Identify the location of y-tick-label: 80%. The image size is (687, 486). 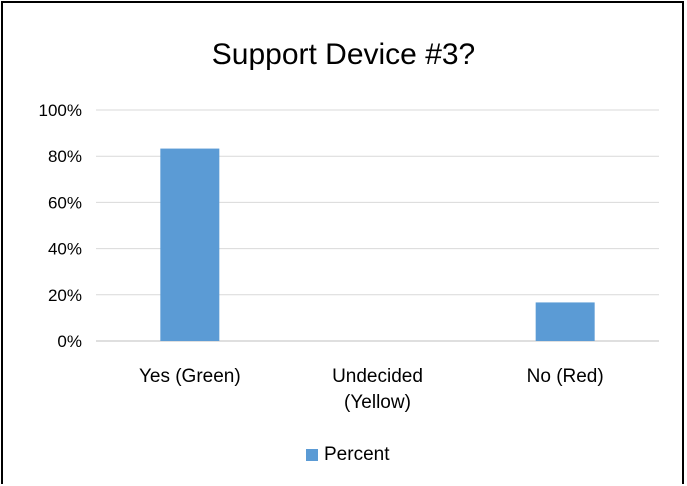
(65, 156).